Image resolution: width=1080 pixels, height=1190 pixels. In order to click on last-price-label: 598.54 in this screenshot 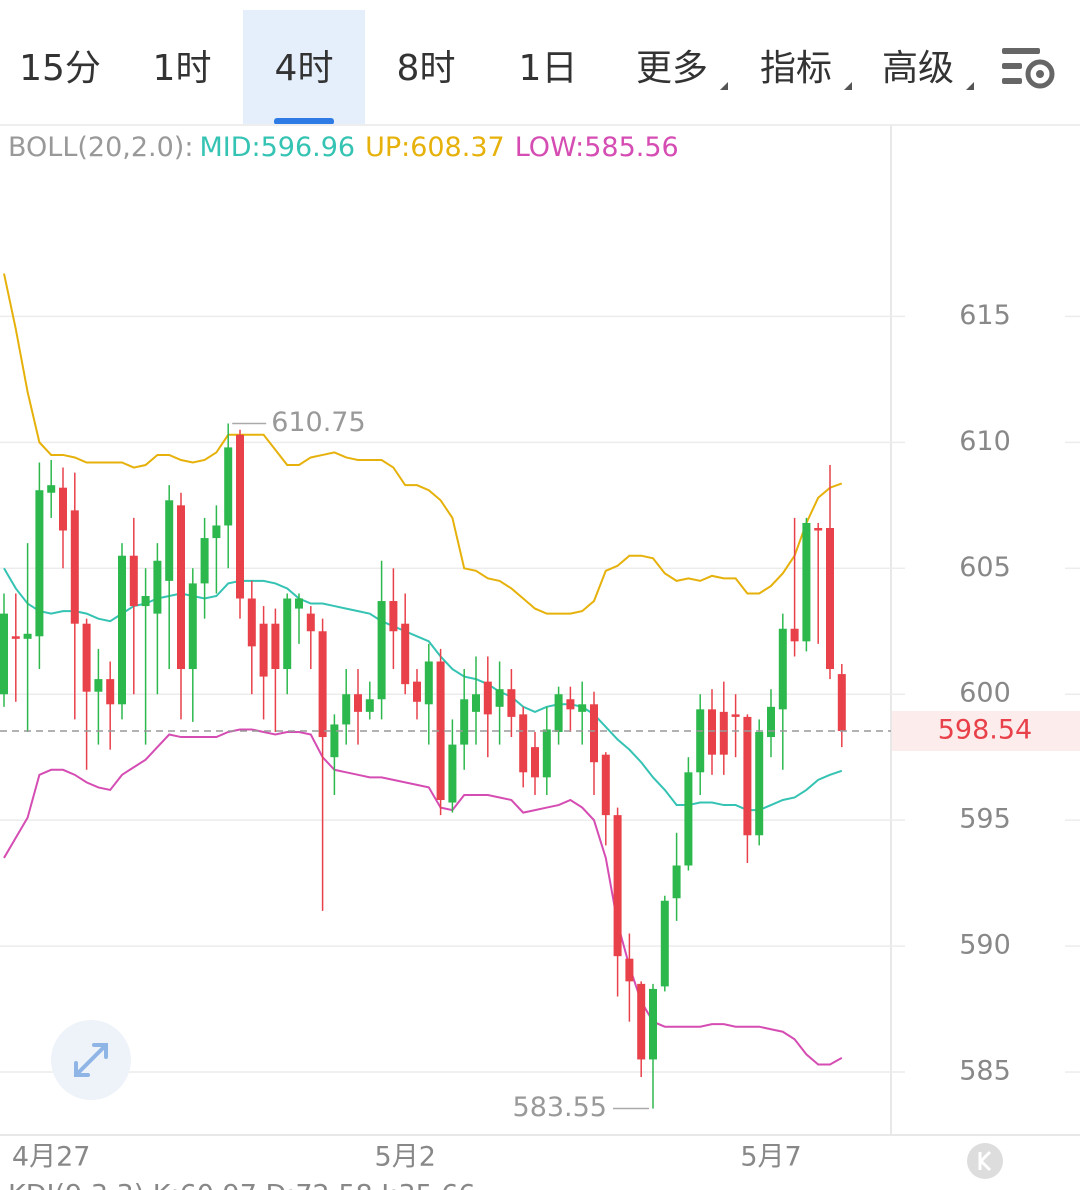, I will do `click(985, 730)`.